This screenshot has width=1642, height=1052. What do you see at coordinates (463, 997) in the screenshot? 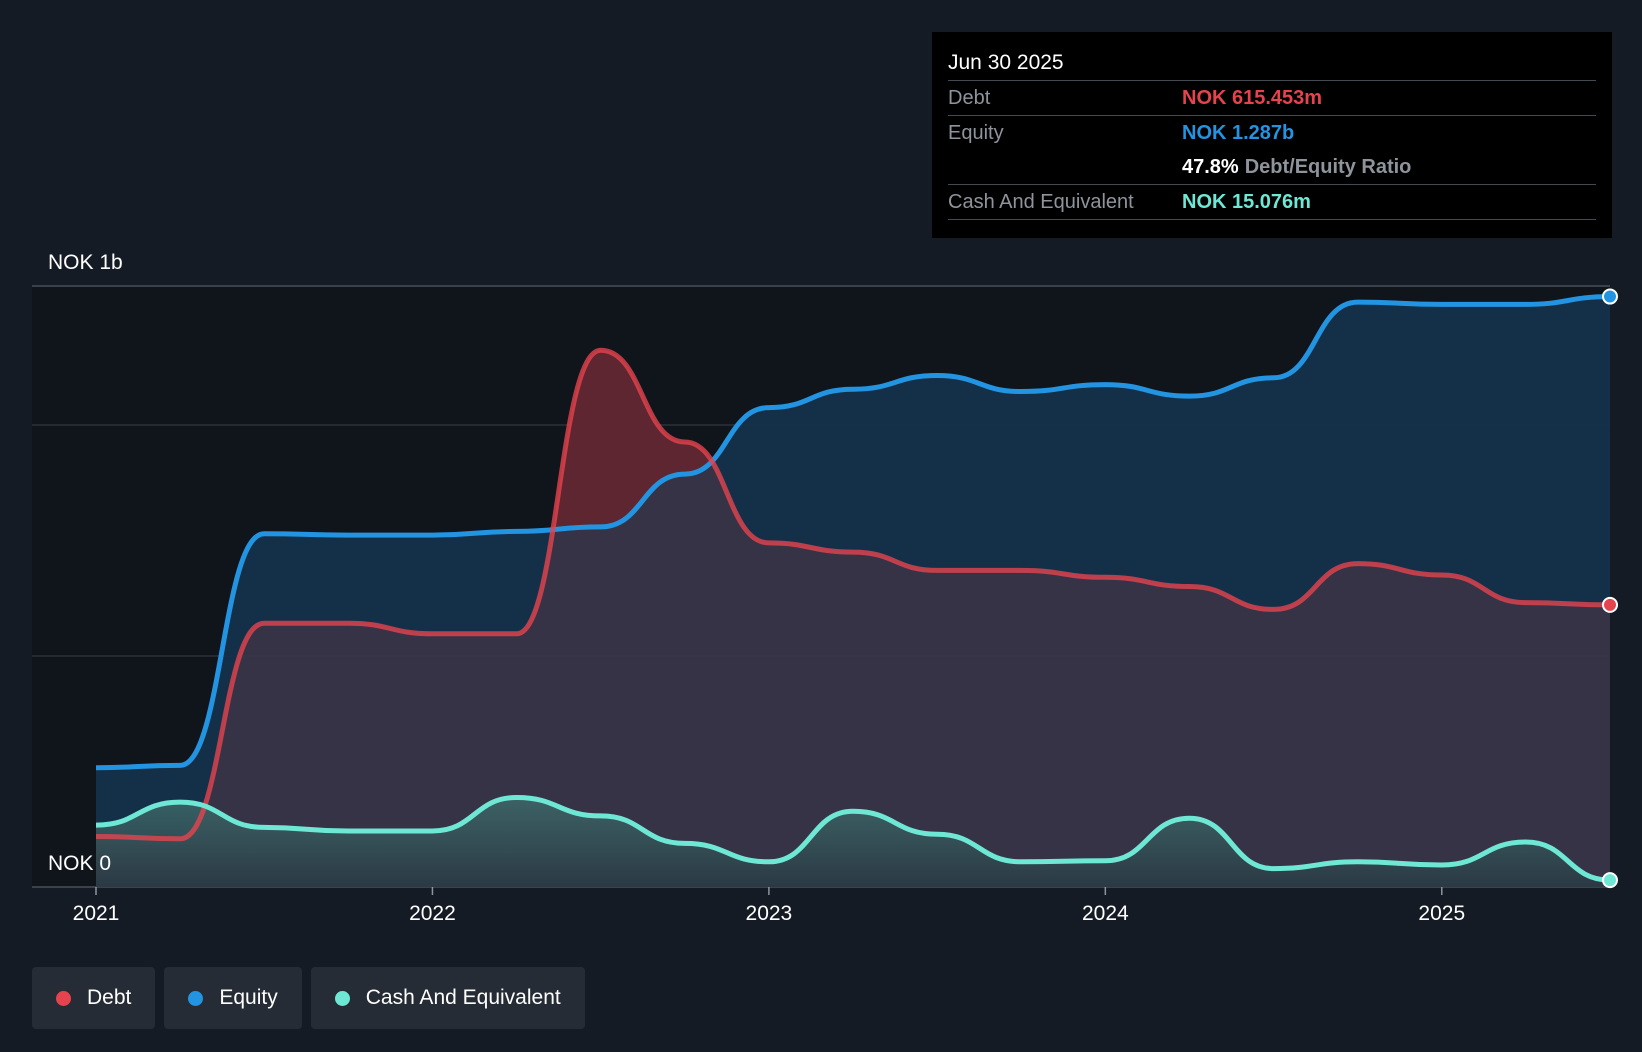
I see `legend-label-cash: Cash And Equivalent` at bounding box center [463, 997].